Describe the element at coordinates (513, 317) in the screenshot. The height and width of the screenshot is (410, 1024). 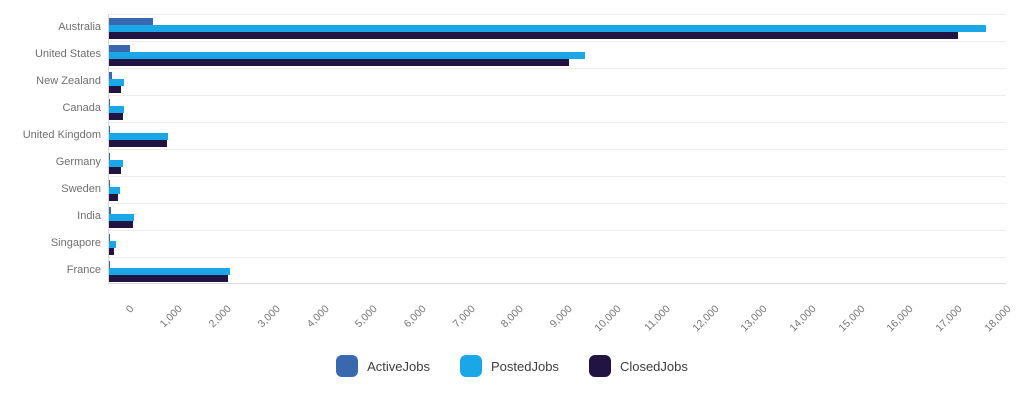
I see `x-tick-label: 8,000` at that location.